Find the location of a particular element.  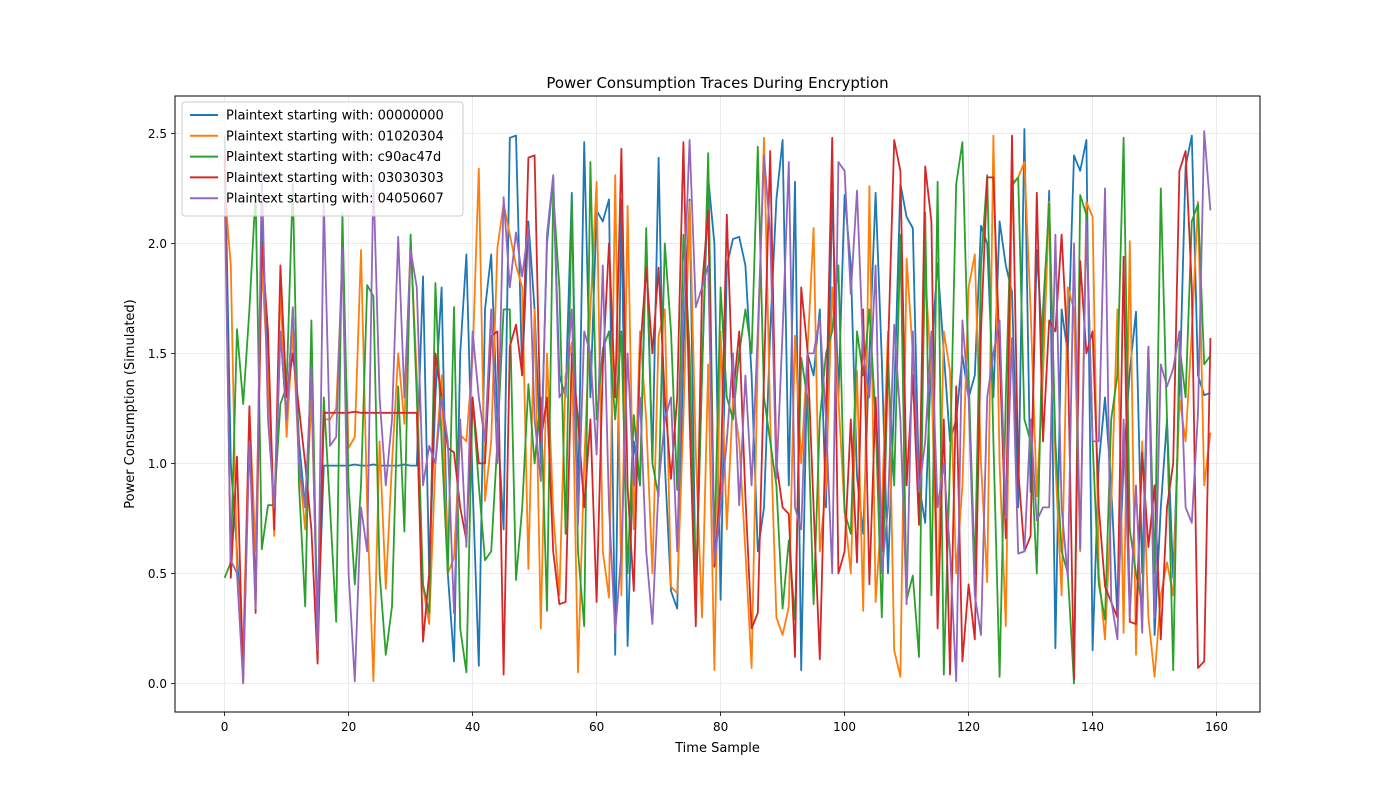

x-tick-label: 140 is located at coordinates (1092, 727).